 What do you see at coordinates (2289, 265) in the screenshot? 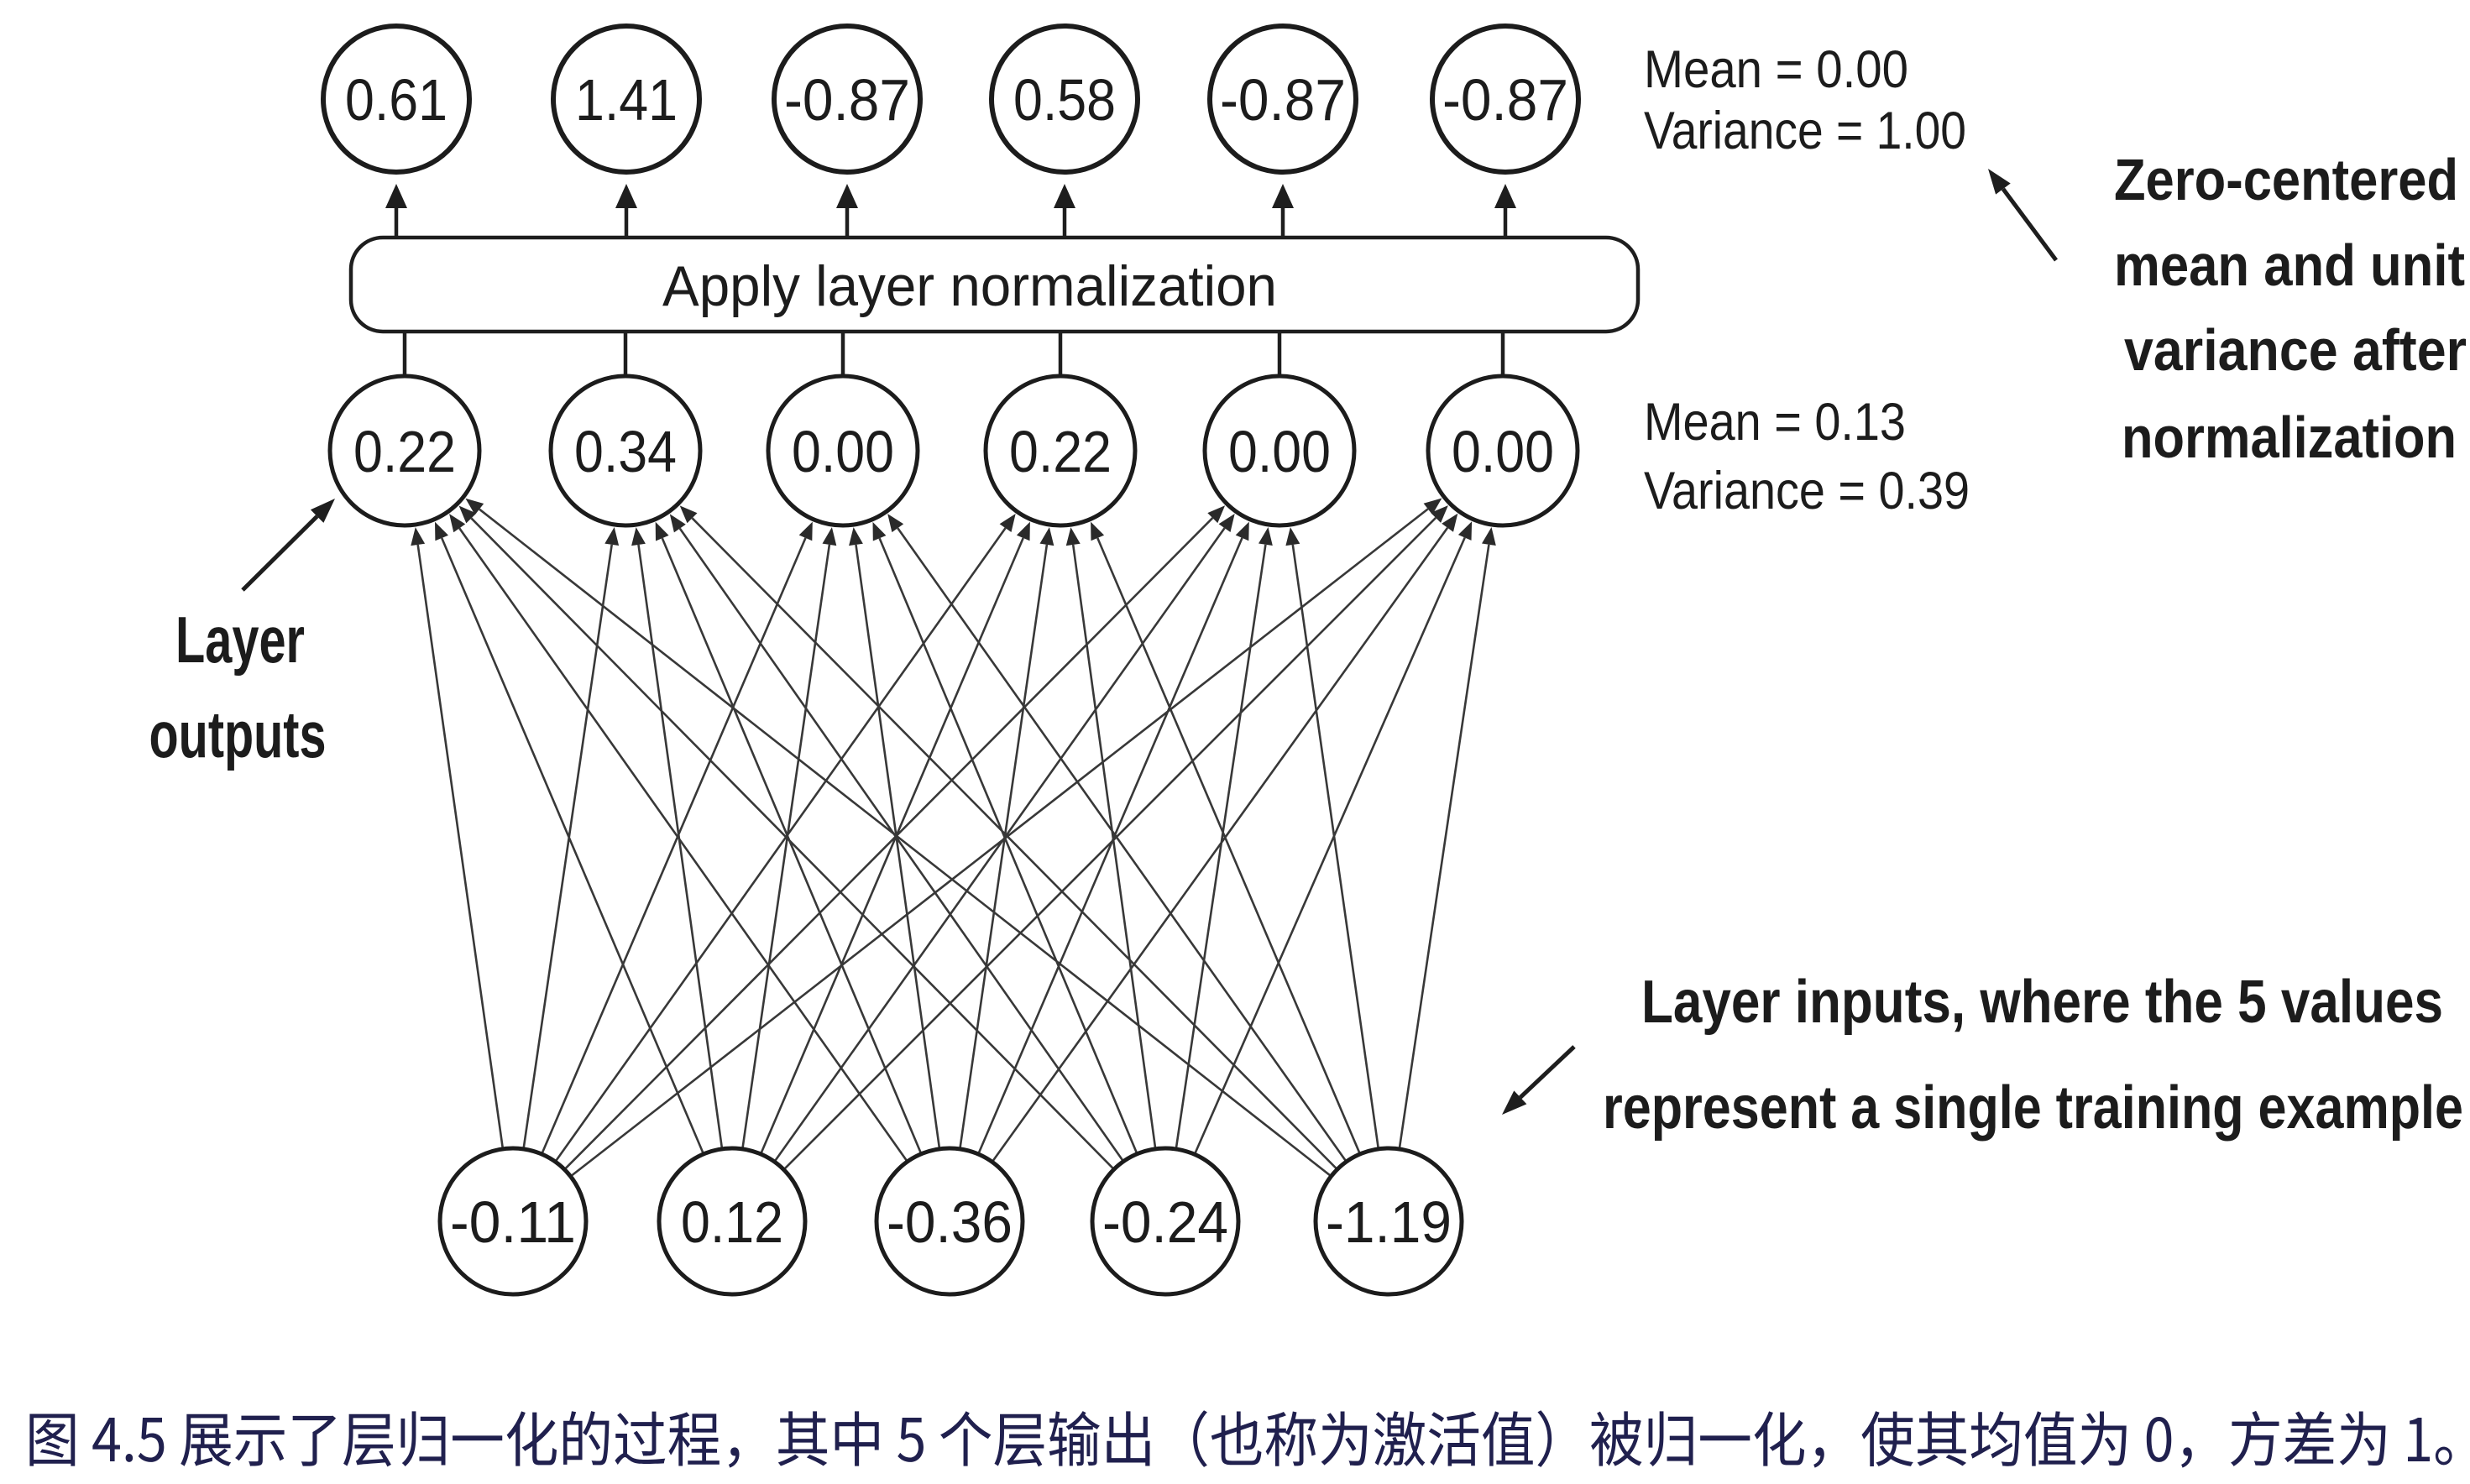
I see `svg-text: mean and unit` at bounding box center [2289, 265].